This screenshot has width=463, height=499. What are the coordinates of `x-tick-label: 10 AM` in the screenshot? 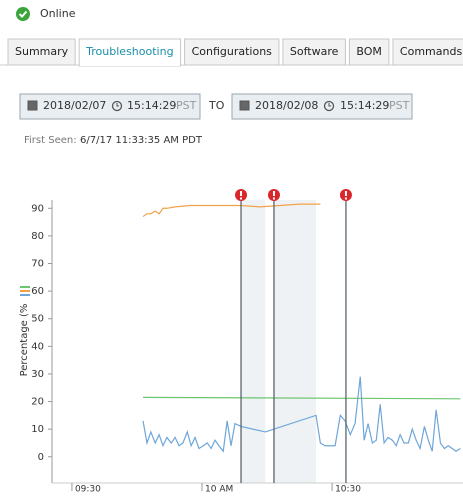 It's located at (219, 490).